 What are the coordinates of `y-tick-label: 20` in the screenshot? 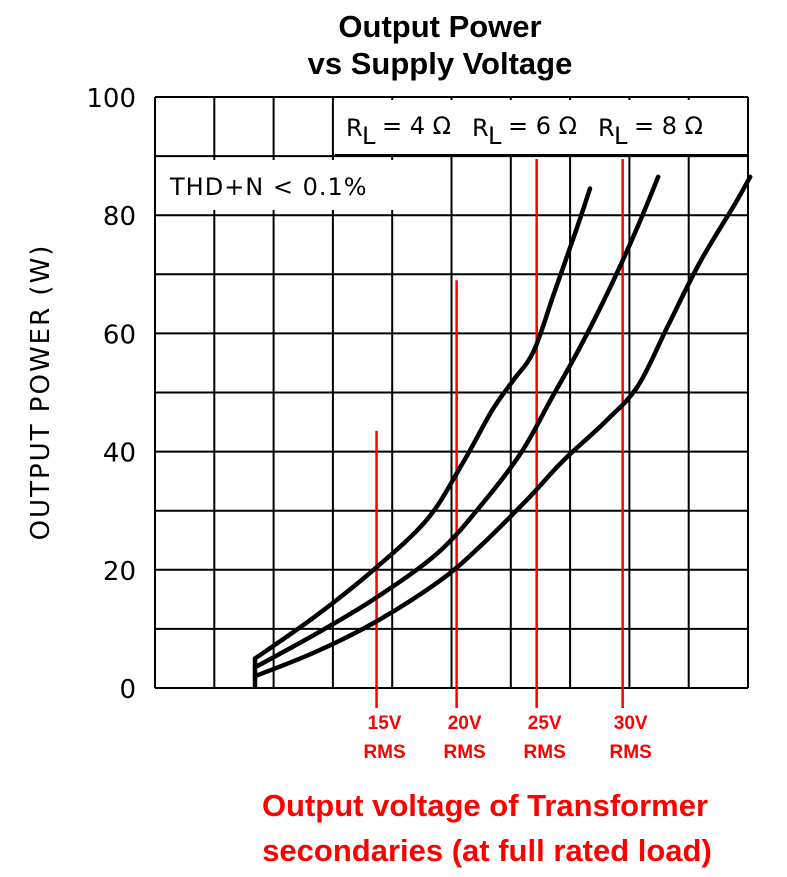 It's located at (119, 572).